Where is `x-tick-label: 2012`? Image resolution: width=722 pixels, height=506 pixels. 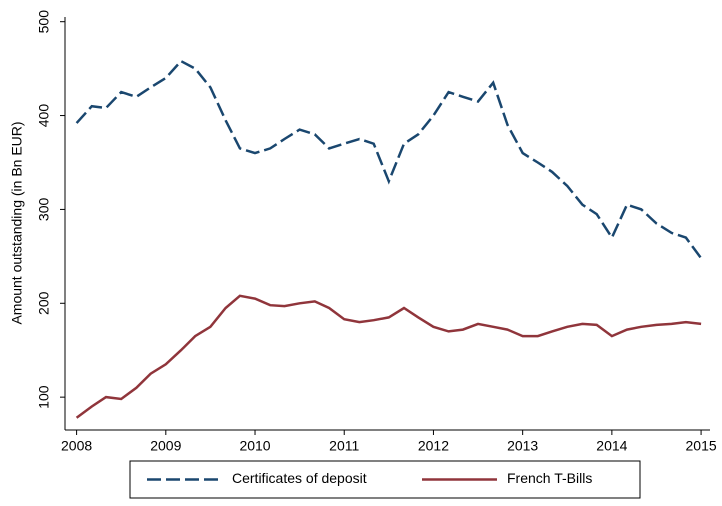
x-tick-label: 2012 is located at coordinates (433, 446).